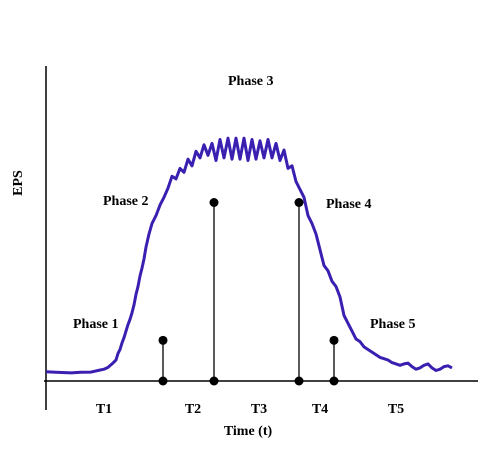 The height and width of the screenshot is (463, 480). Describe the element at coordinates (104, 409) in the screenshot. I see `interval-label-t1: T1` at that location.